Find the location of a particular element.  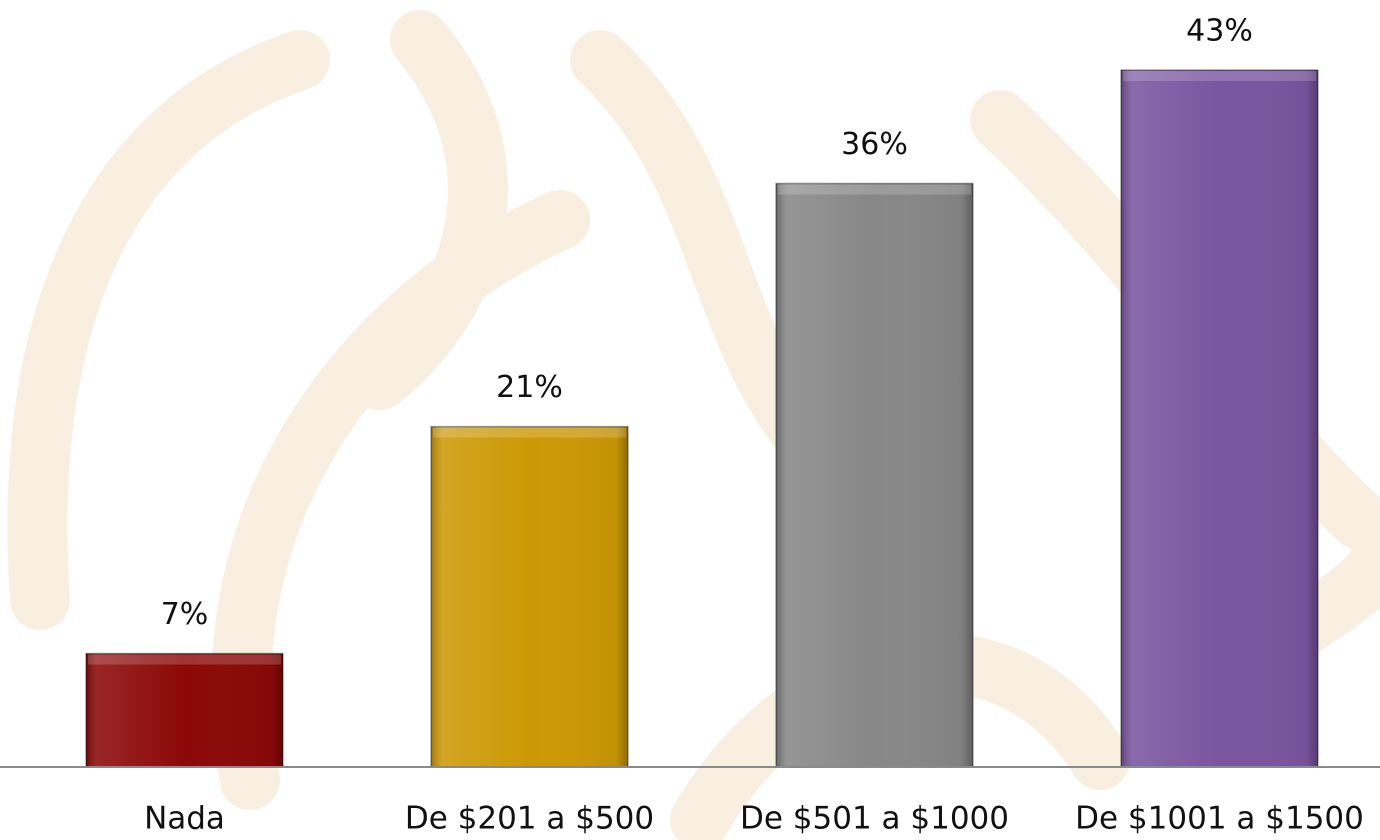

x-tick-label: Nada is located at coordinates (184, 819).